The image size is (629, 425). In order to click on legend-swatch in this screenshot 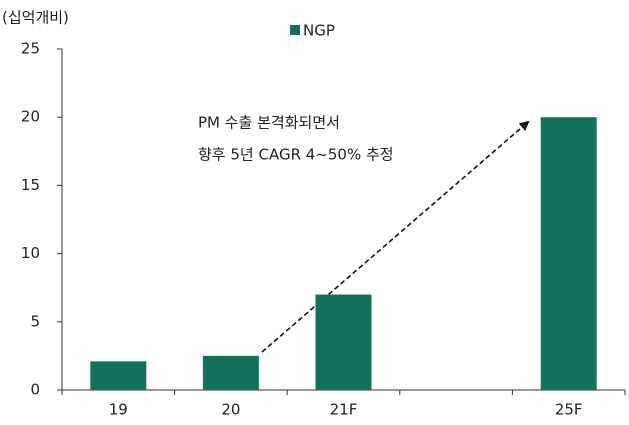, I will do `click(295, 30)`.